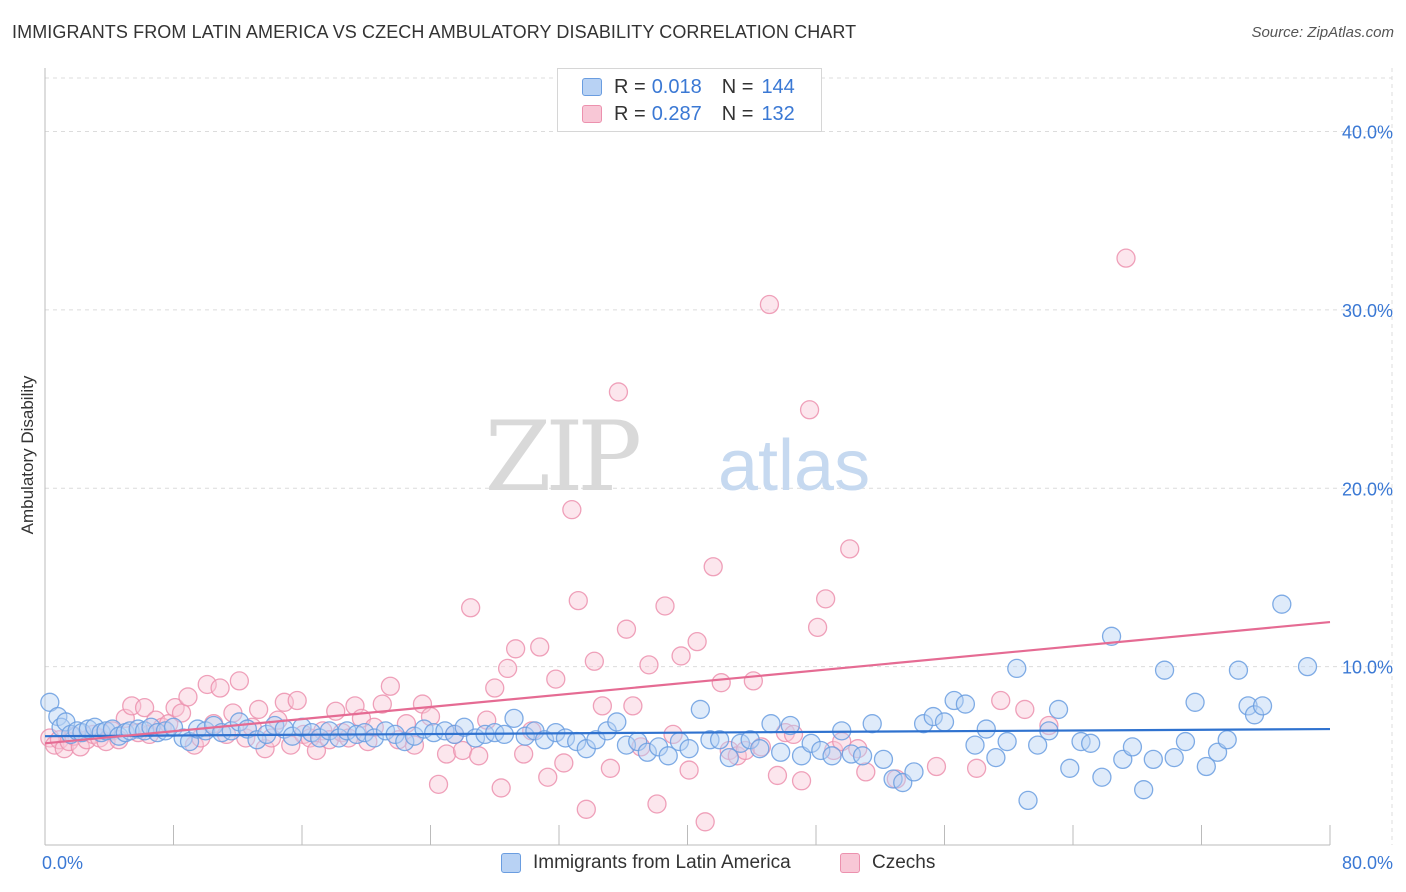  What do you see at coordinates (1367, 311) in the screenshot?
I see `y-tick-label: 30.0%` at bounding box center [1367, 311].